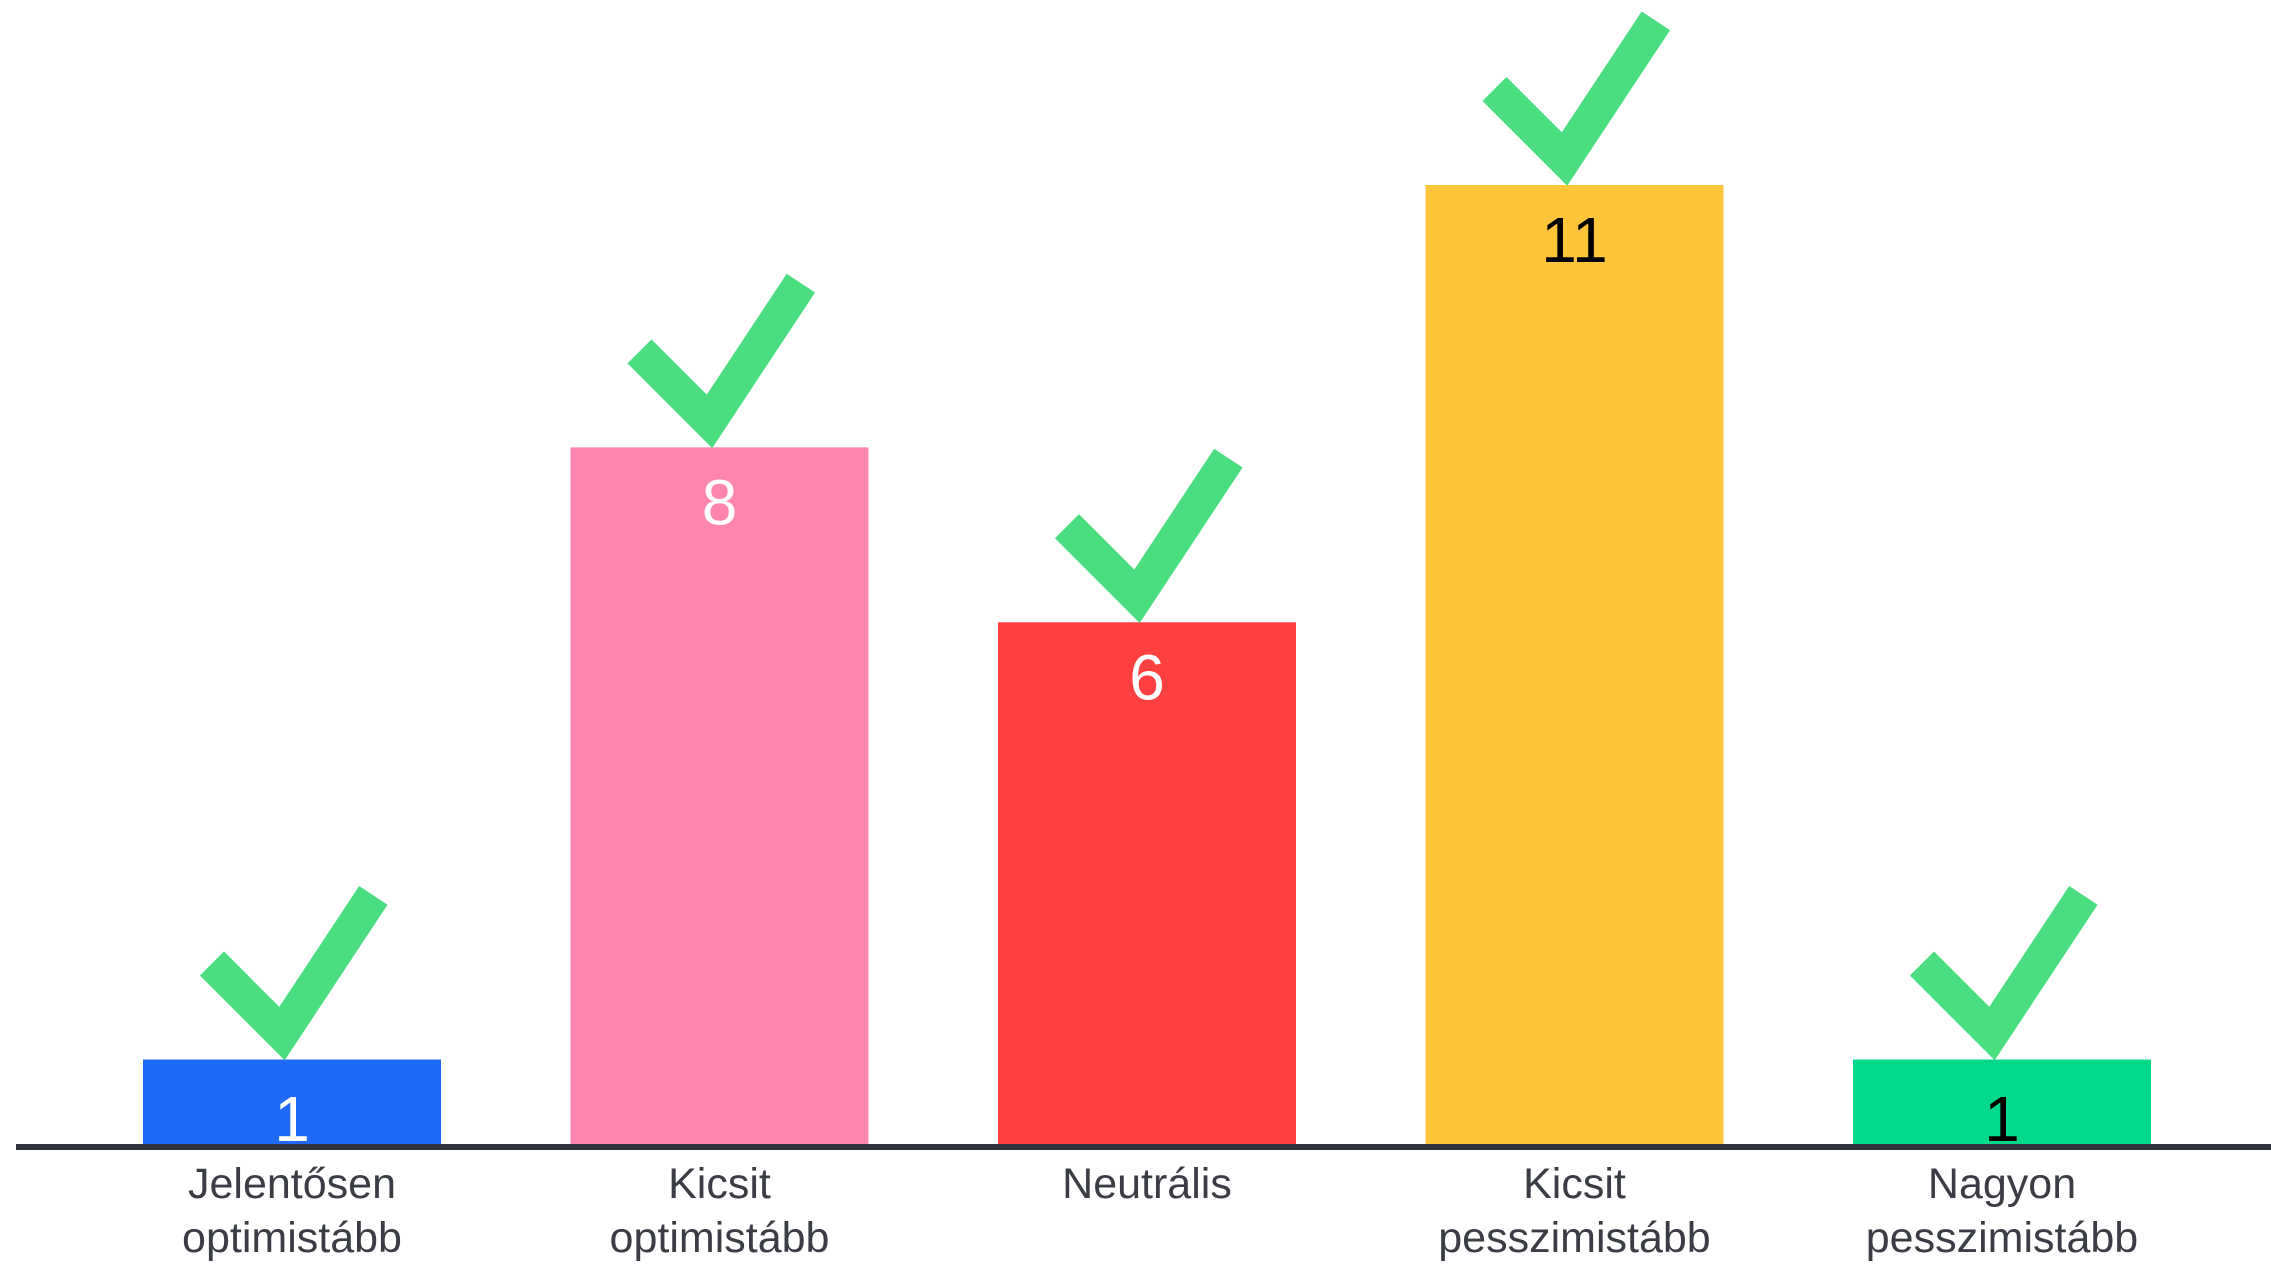 The width and height of the screenshot is (2271, 1264). I want to click on tick-label: Kicsit pesszimistább, so click(1574, 1211).